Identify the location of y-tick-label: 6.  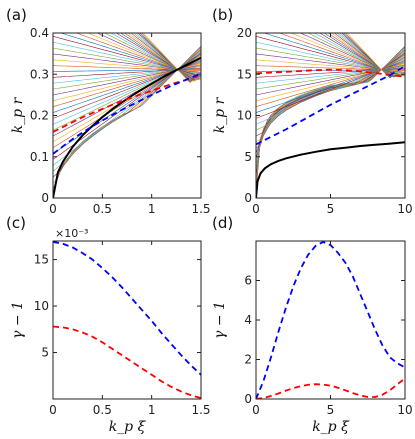
(248, 281).